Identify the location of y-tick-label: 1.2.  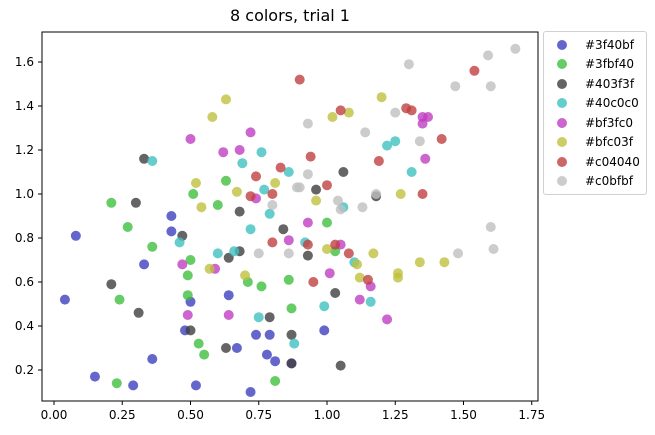
(24, 150).